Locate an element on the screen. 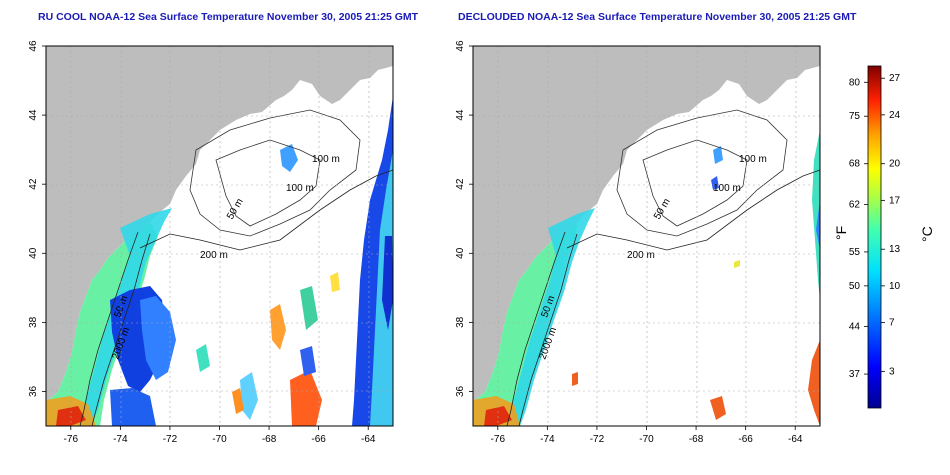 The height and width of the screenshot is (475, 950). colorbar-fahrenheit-tick-label: 80 is located at coordinates (855, 82).